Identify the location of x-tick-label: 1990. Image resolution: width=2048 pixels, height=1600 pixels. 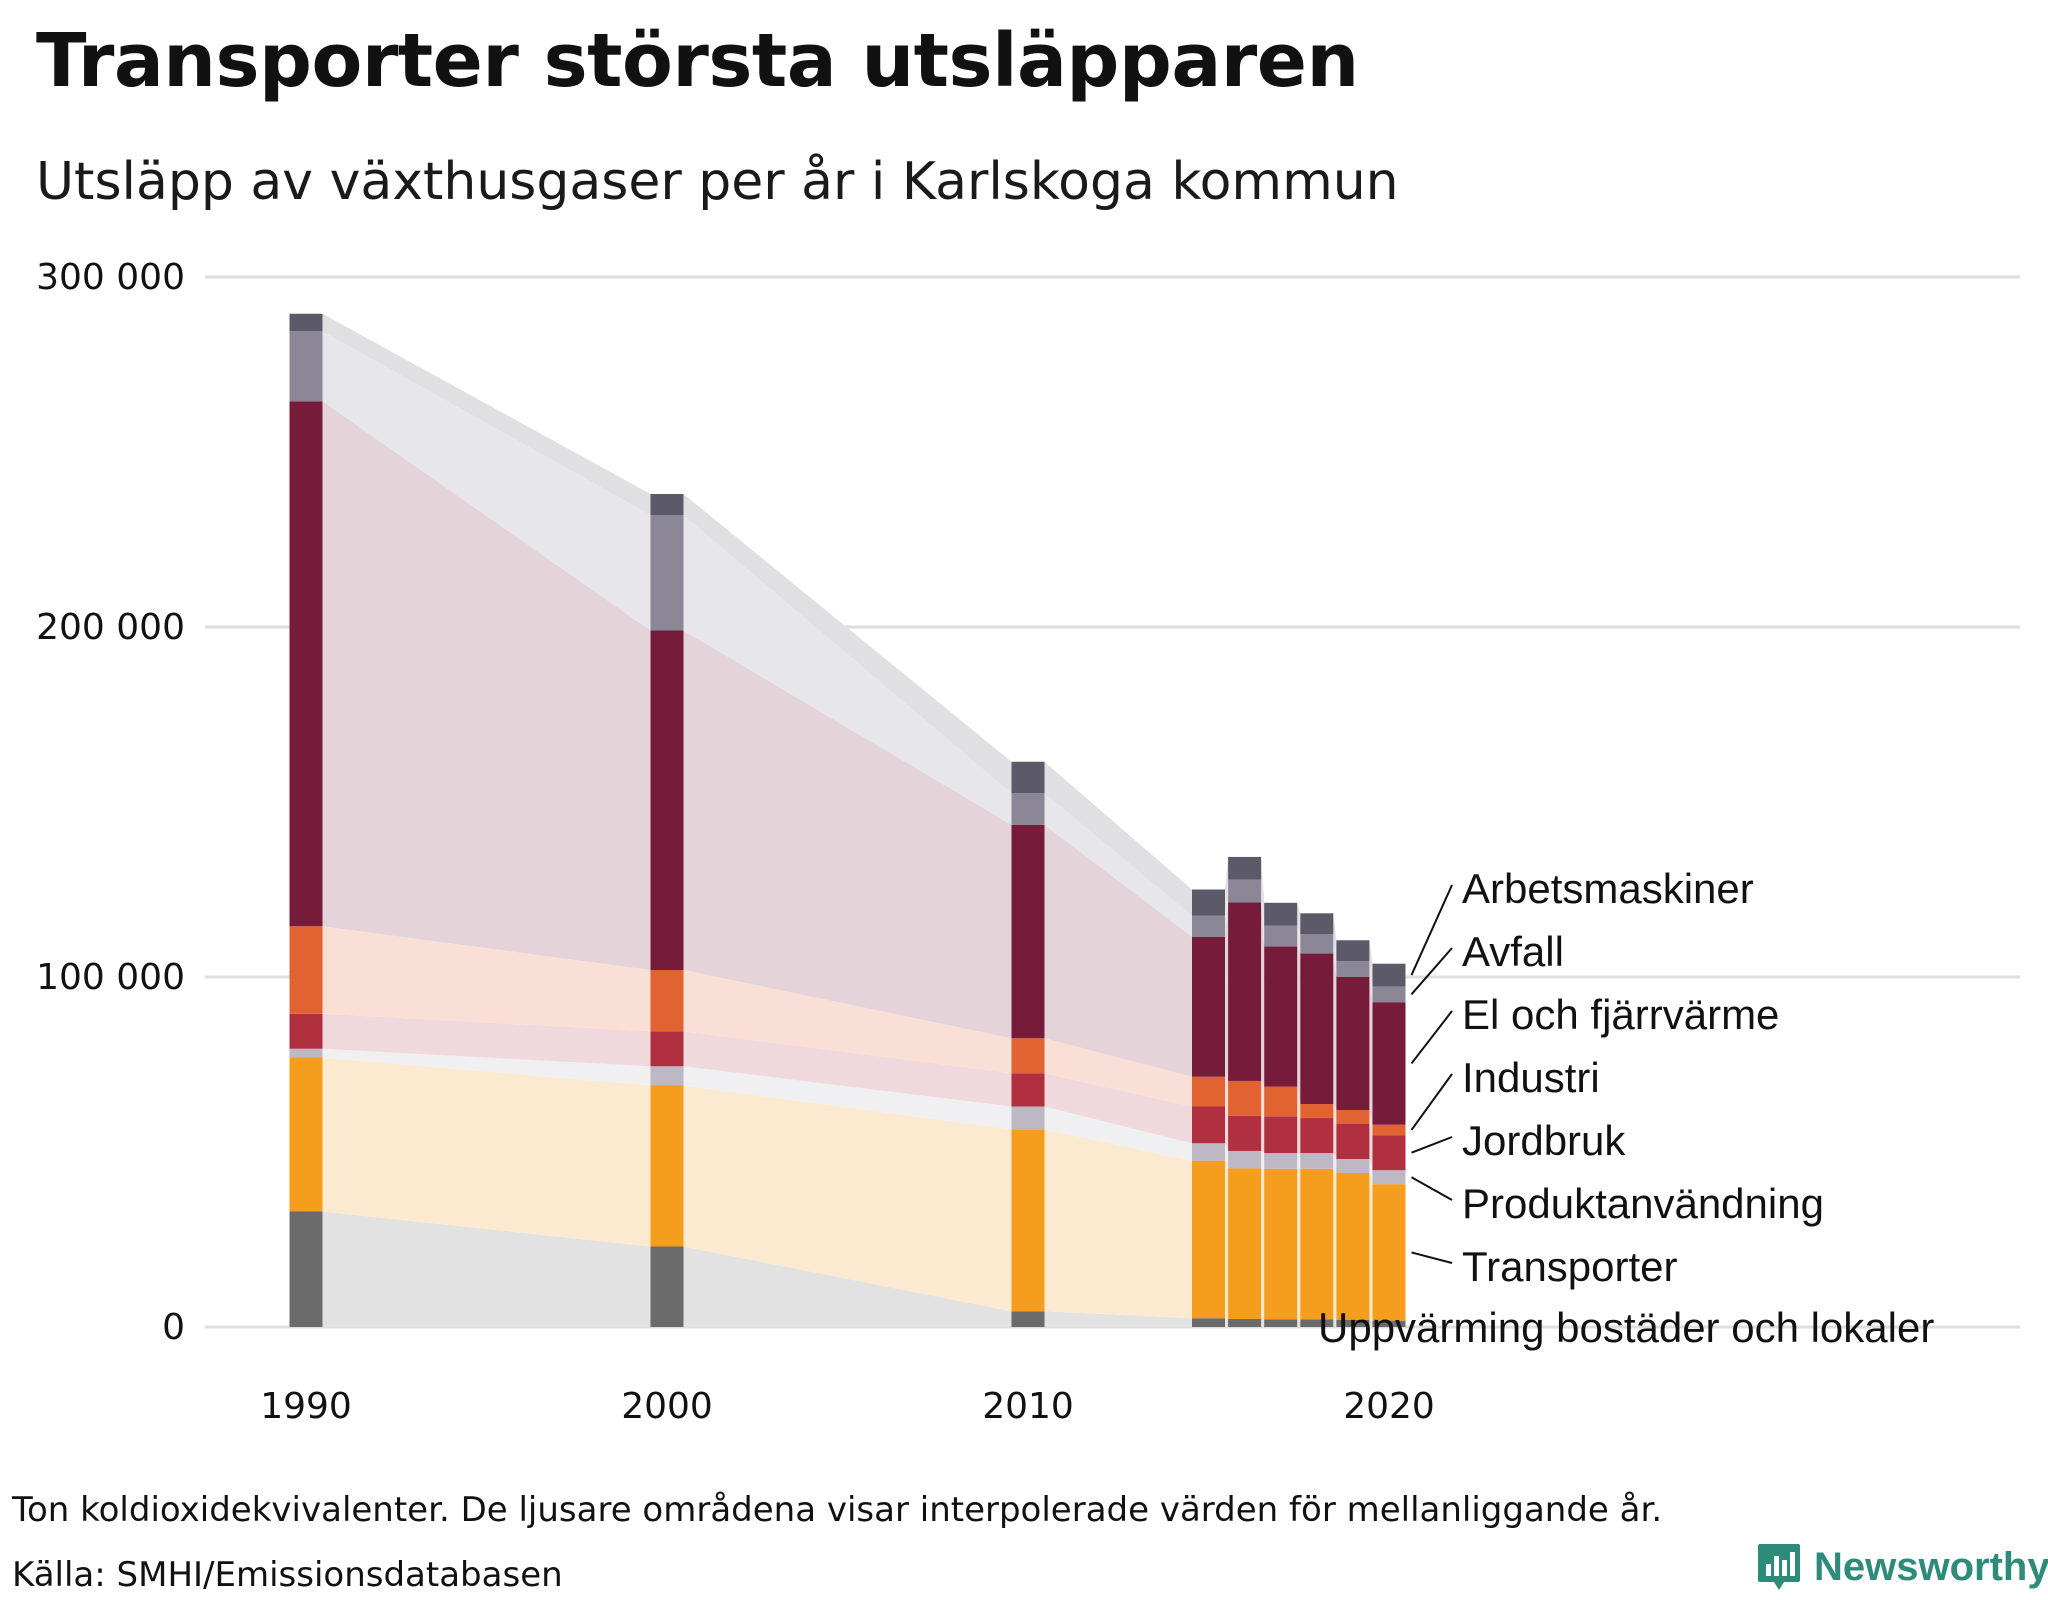
(306, 1406).